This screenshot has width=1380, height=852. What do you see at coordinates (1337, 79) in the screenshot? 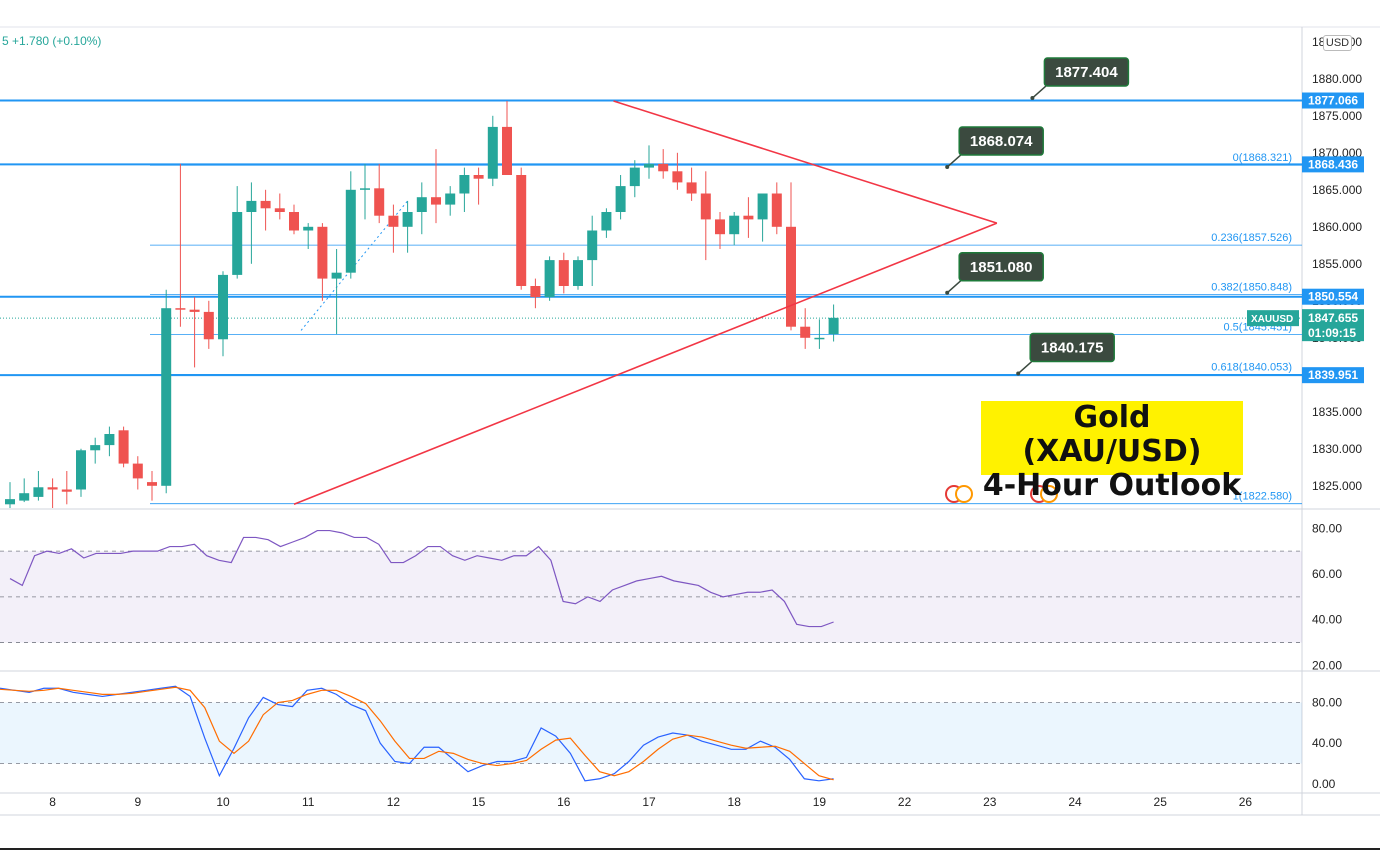
I see `price-axis-tick: 1880.000` at bounding box center [1337, 79].